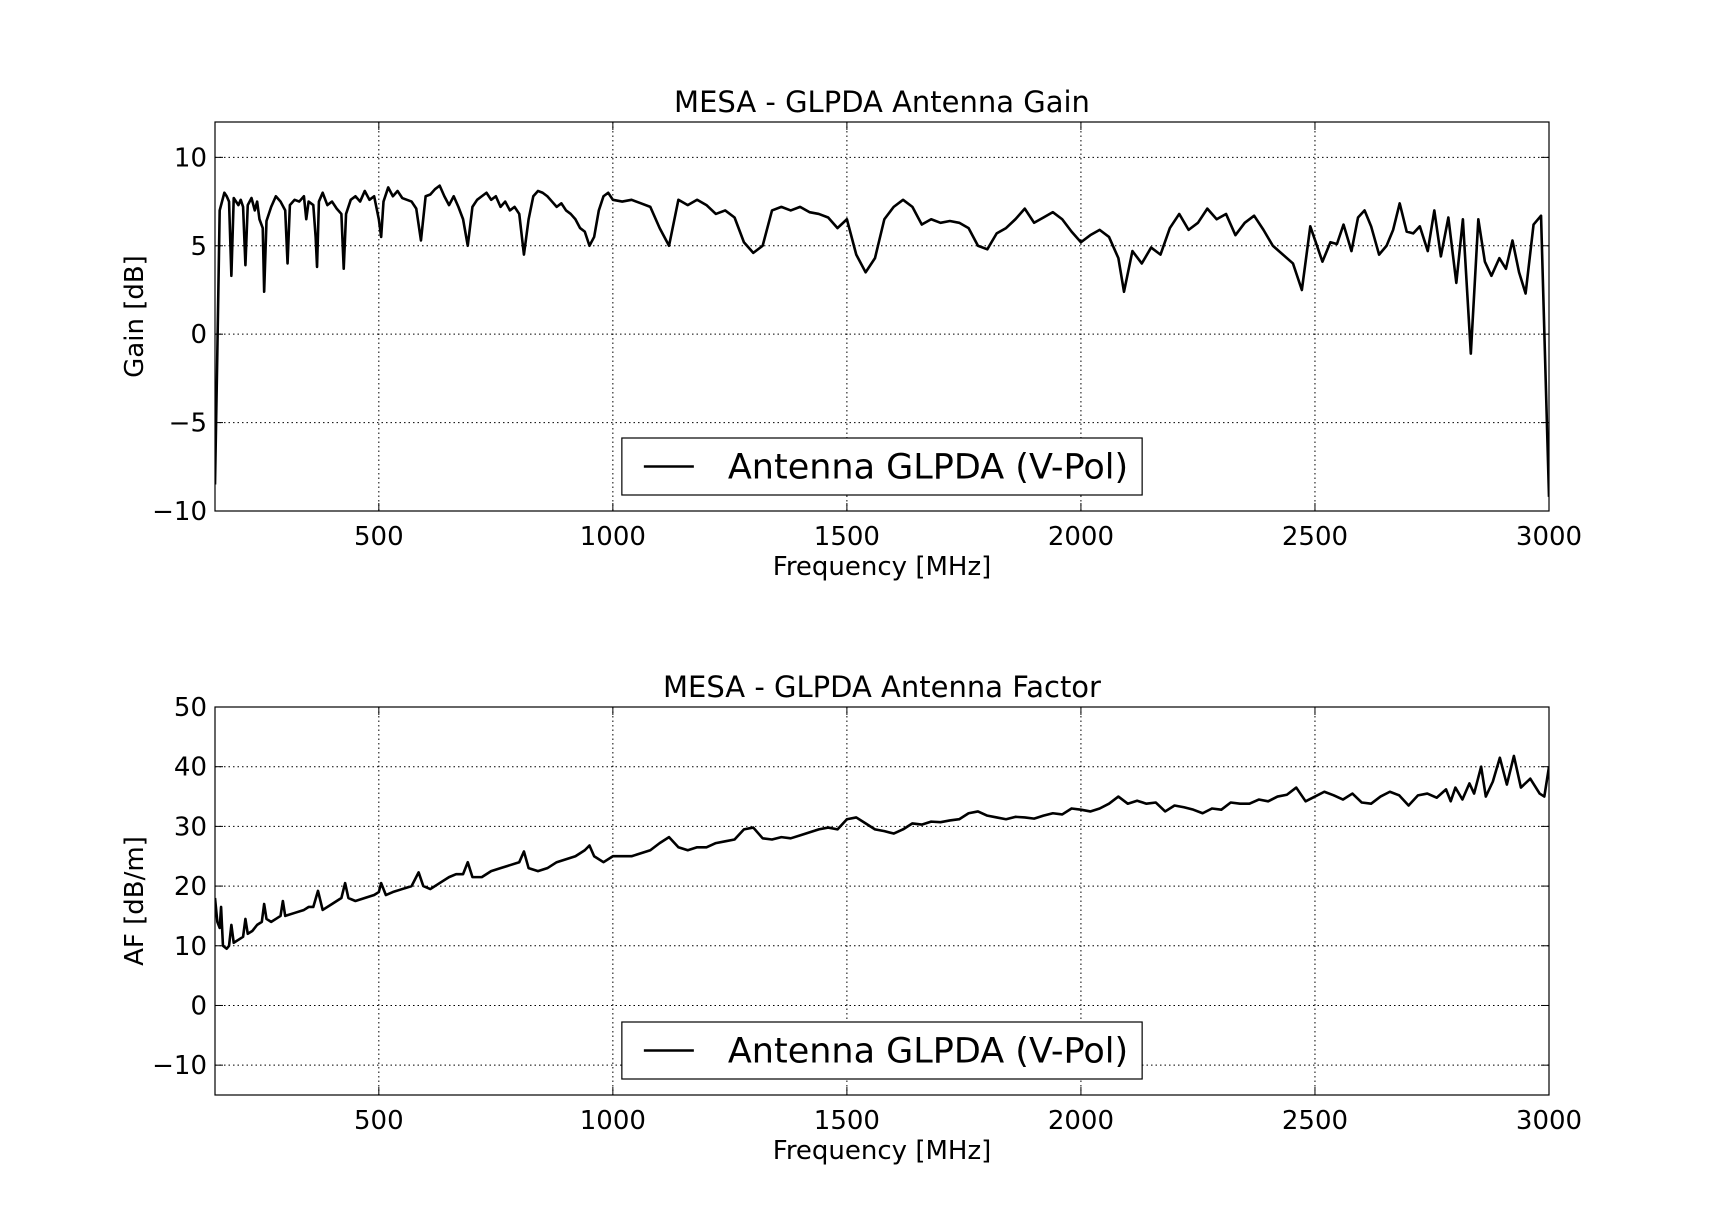 Image resolution: width=1712 pixels, height=1212 pixels. Describe the element at coordinates (882, 852) in the screenshot. I see `data-line` at that location.